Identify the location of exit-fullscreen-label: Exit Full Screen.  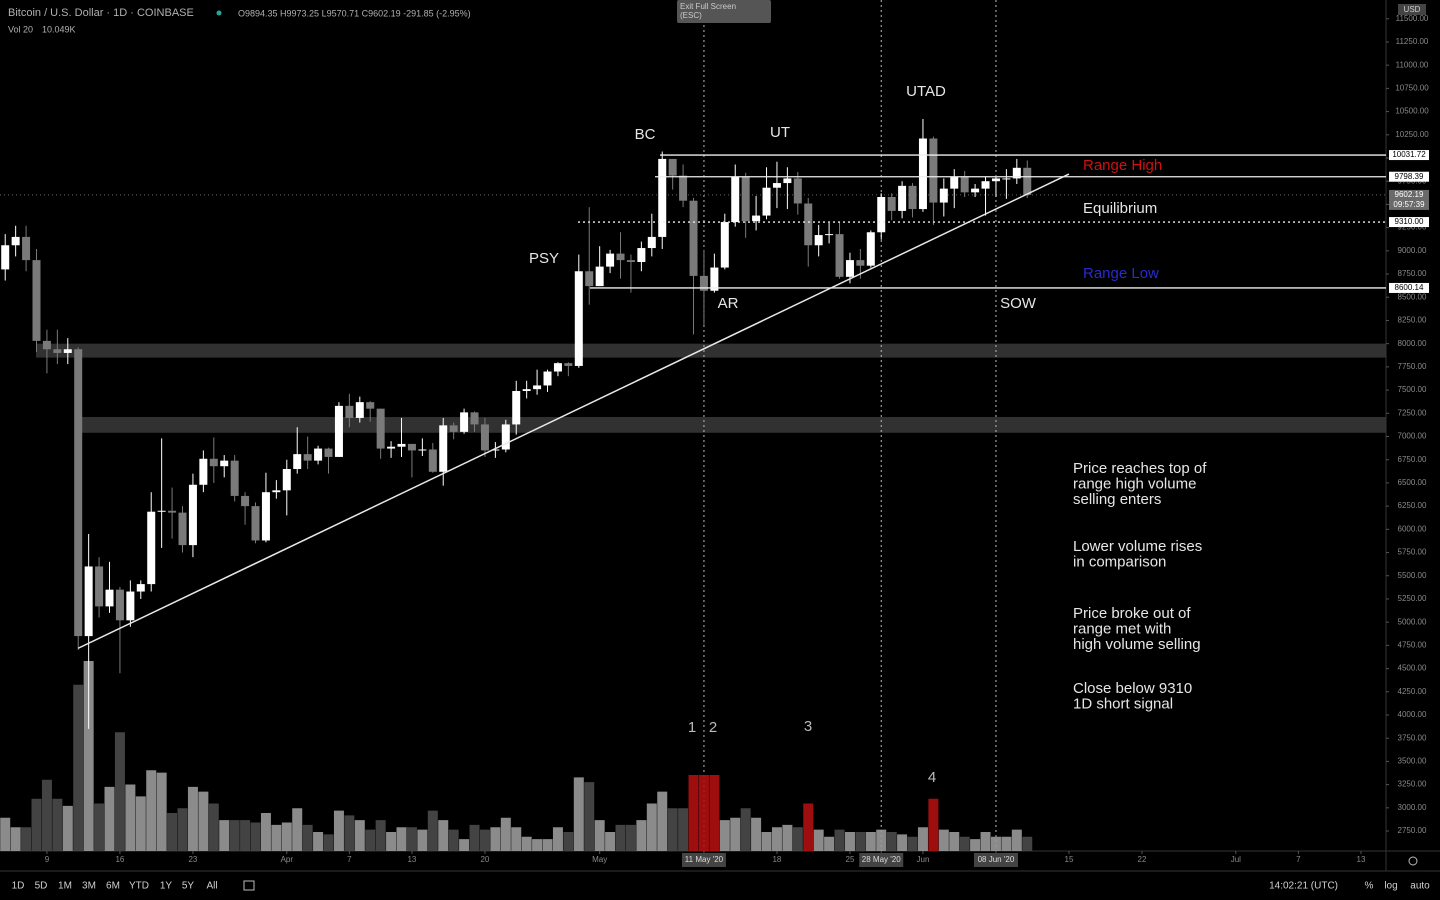
(708, 6).